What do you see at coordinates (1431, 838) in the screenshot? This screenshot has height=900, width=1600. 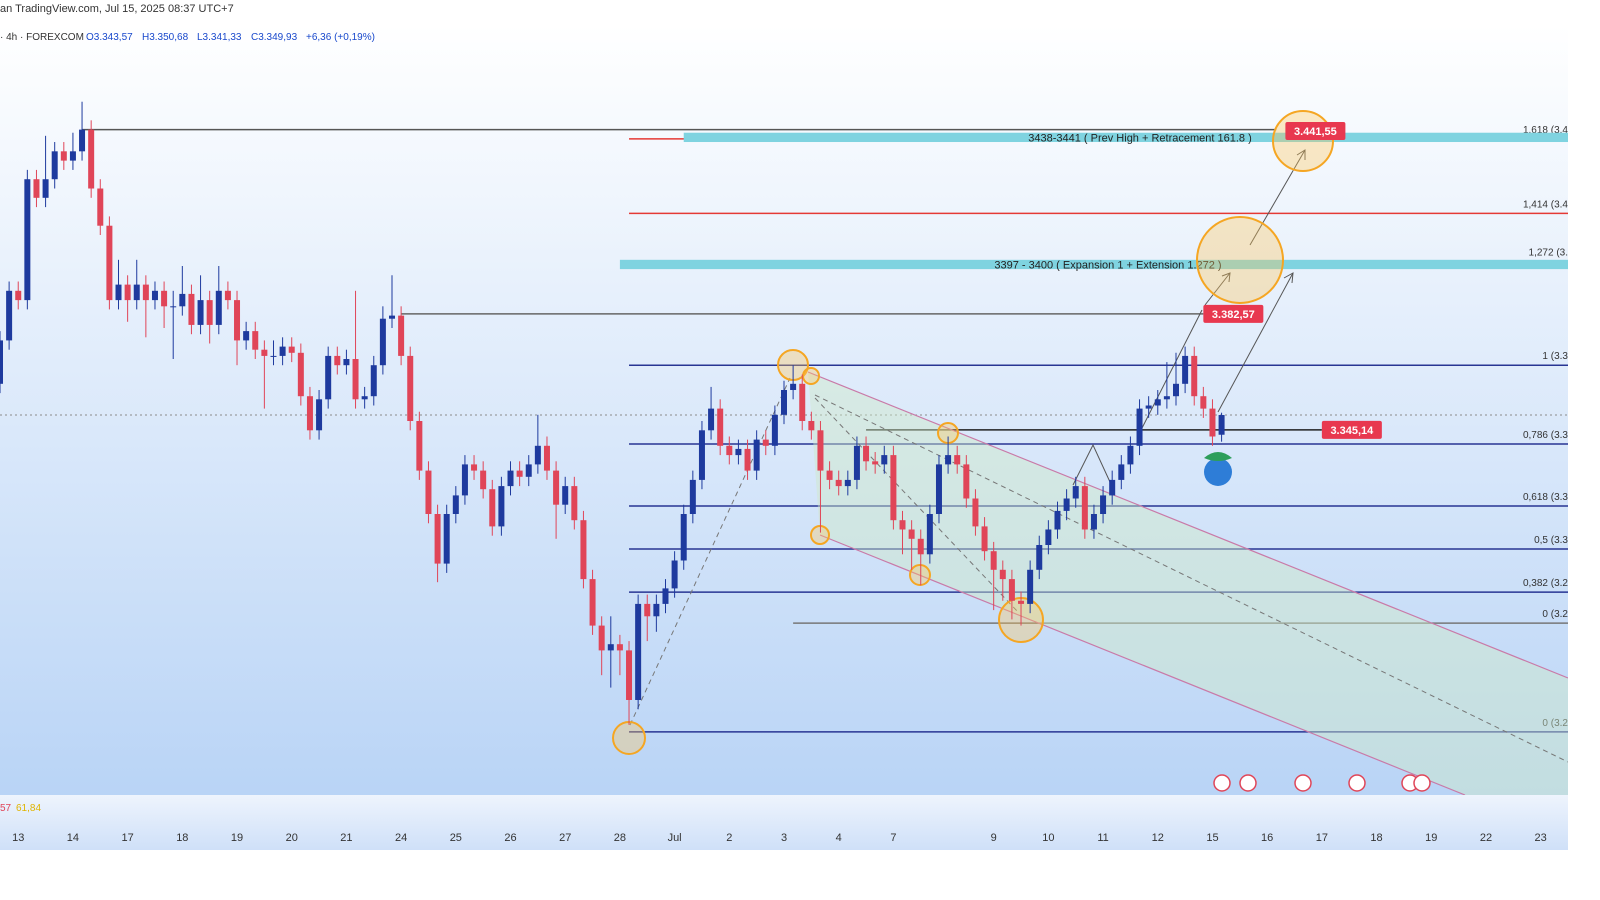 I see `x-tick-label: 19` at bounding box center [1431, 838].